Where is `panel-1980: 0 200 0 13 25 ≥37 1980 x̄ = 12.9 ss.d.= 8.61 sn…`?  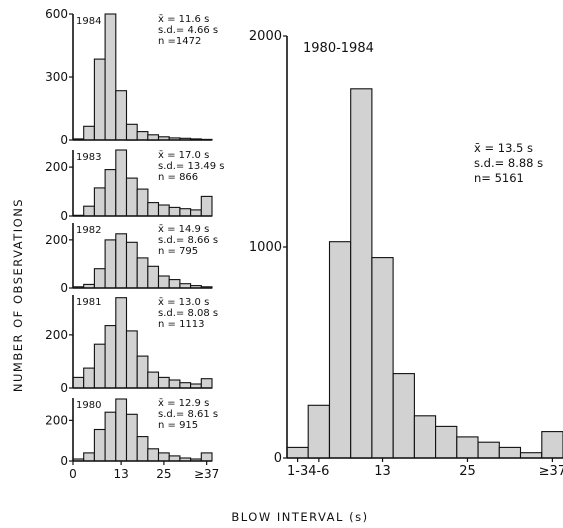
panel-1980: 0 200 0 13 25 ≥37 1980 x̄ = 12.9 ss.d.= 8.61 sn… is located at coordinates (132, 439).